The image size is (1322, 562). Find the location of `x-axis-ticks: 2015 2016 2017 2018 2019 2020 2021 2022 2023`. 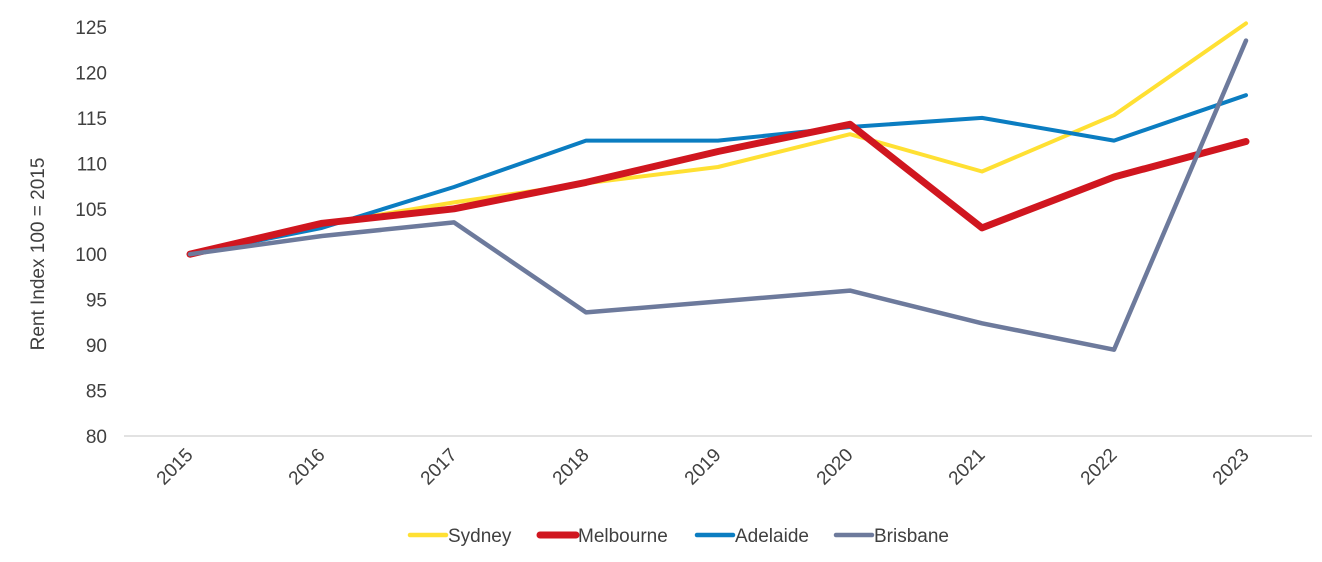

x-axis-ticks: 2015 2016 2017 2018 2019 2020 2021 2022 2023 is located at coordinates (703, 467).